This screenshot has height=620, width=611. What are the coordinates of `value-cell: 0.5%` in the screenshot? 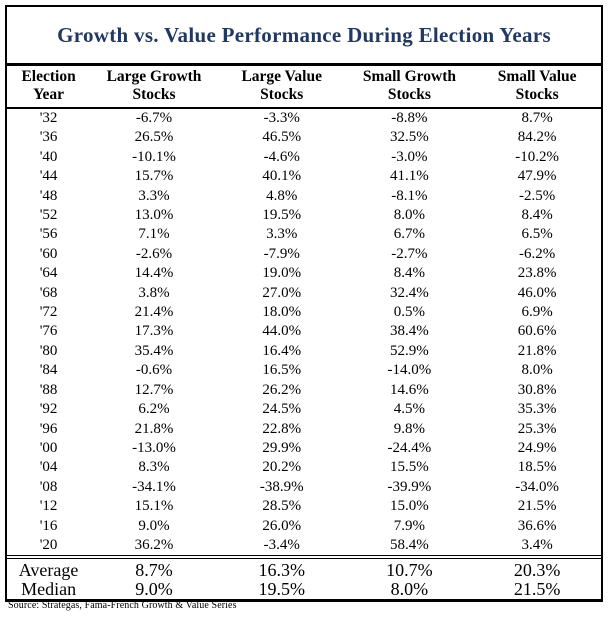 It's located at (409, 312).